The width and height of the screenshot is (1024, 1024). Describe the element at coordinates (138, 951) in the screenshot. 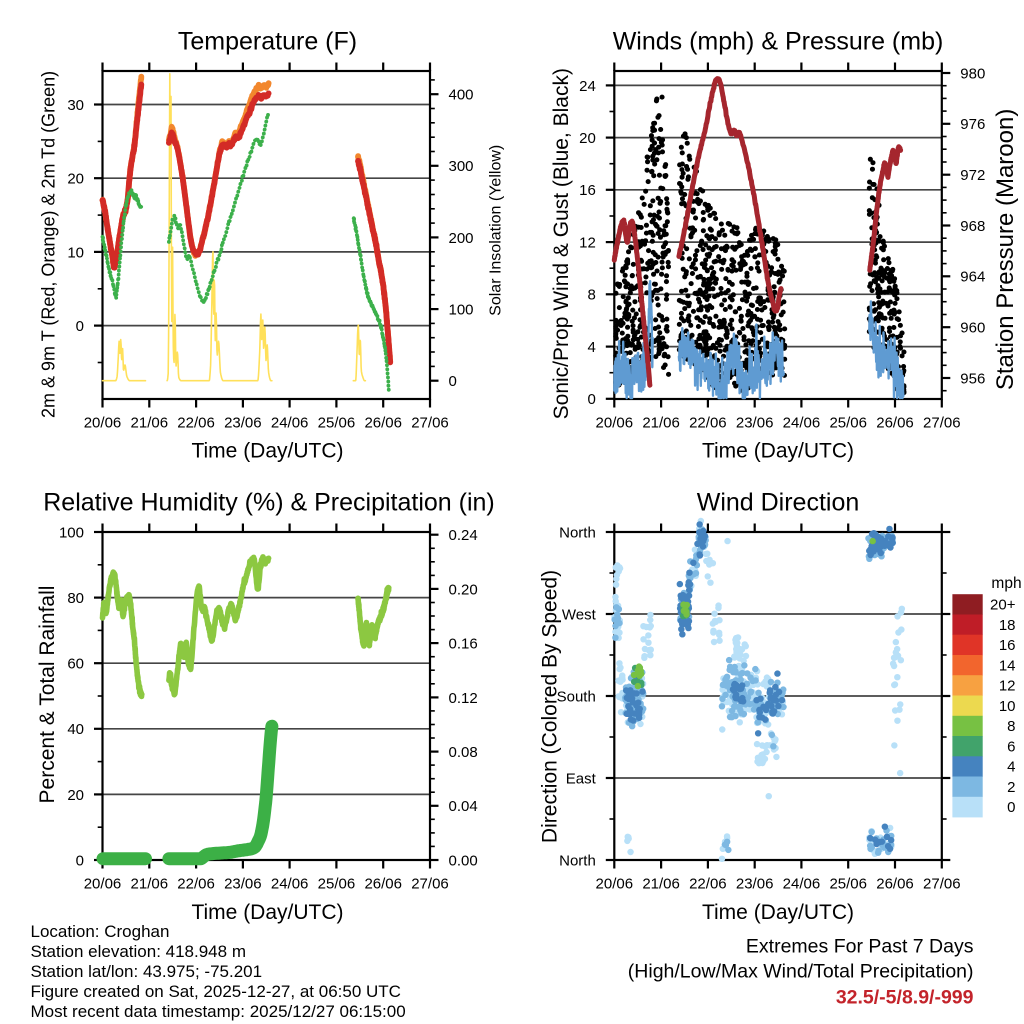

I see `svg-text: Station elevation: 418.948 m` at that location.